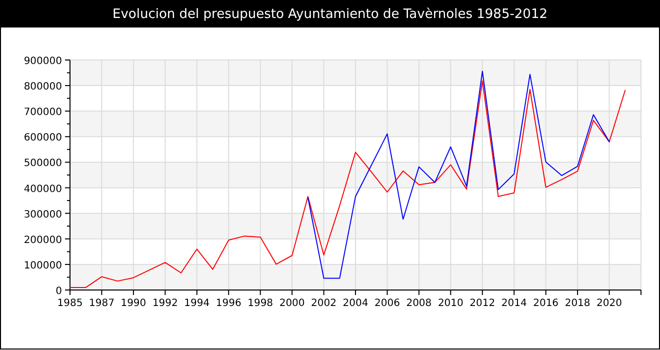 This screenshot has height=350, width=660. I want to click on y-tick-label: 500000, so click(43, 164).